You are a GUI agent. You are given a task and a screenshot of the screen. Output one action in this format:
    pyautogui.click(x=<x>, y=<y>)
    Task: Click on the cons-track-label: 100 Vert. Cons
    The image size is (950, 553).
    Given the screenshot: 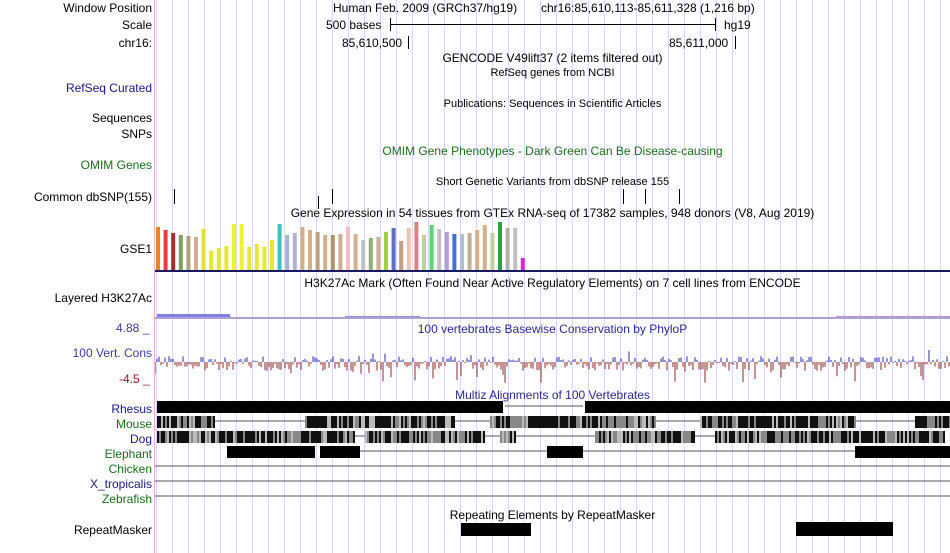 What is the action you would take?
    pyautogui.click(x=112, y=353)
    